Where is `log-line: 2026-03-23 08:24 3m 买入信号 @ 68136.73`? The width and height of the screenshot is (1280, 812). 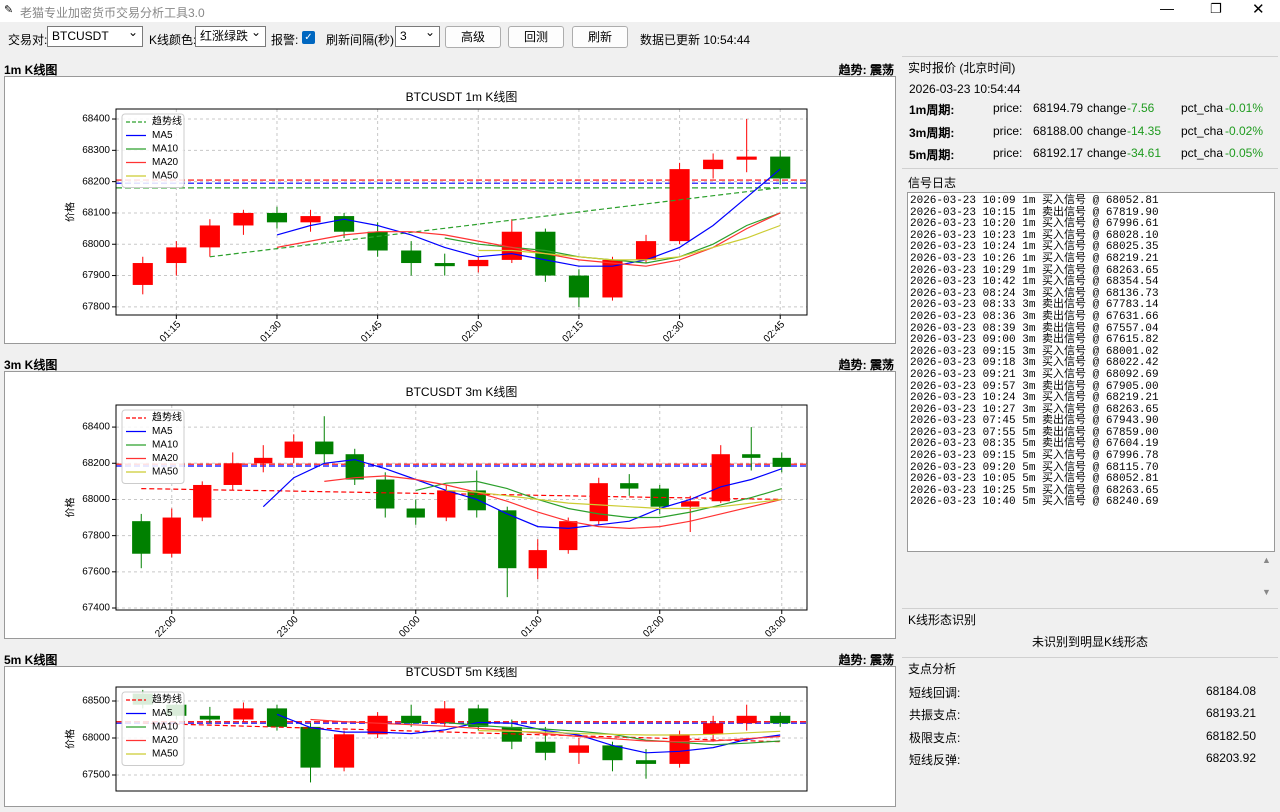 log-line: 2026-03-23 08:24 3m 买入信号 @ 68136.73 is located at coordinates (1034, 293).